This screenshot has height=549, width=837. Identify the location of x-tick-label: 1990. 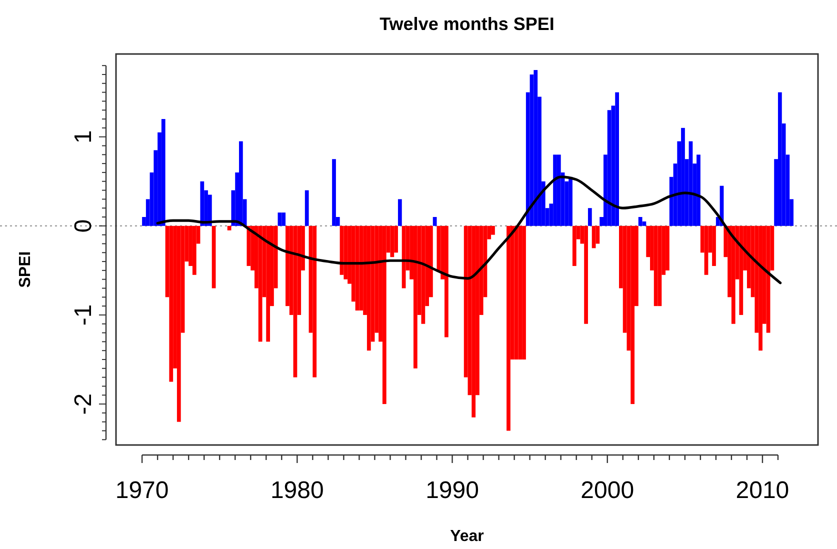
(452, 490).